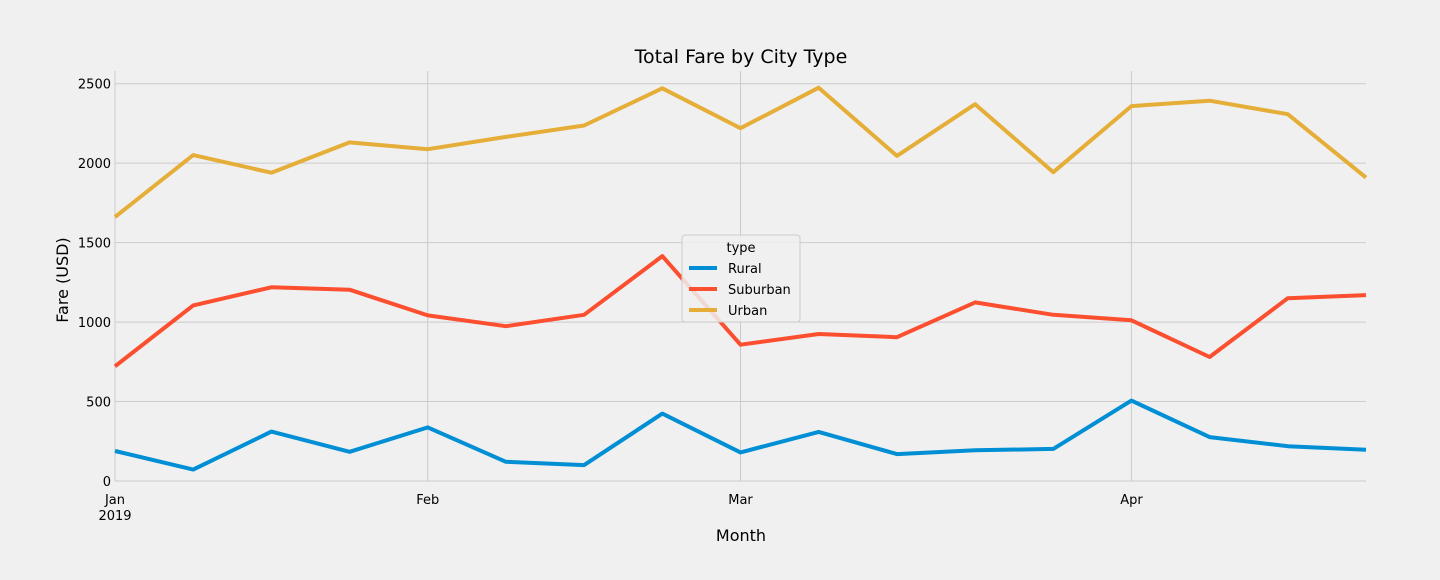 The image size is (1440, 580). I want to click on x-axis-label: Month, so click(741, 535).